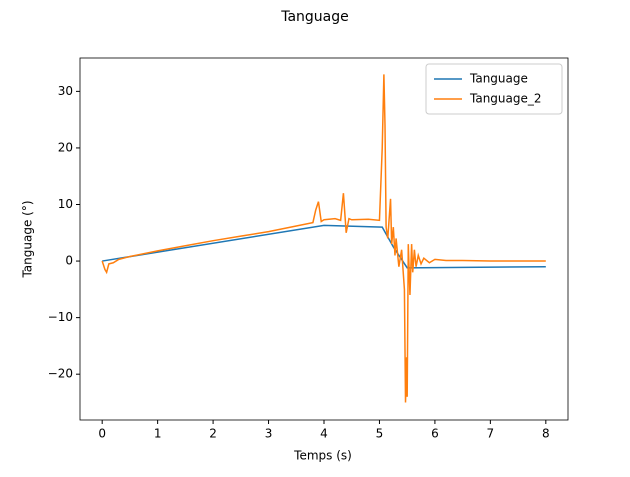 The height and width of the screenshot is (477, 630). Describe the element at coordinates (435, 434) in the screenshot. I see `x-tick-label: 6` at that location.